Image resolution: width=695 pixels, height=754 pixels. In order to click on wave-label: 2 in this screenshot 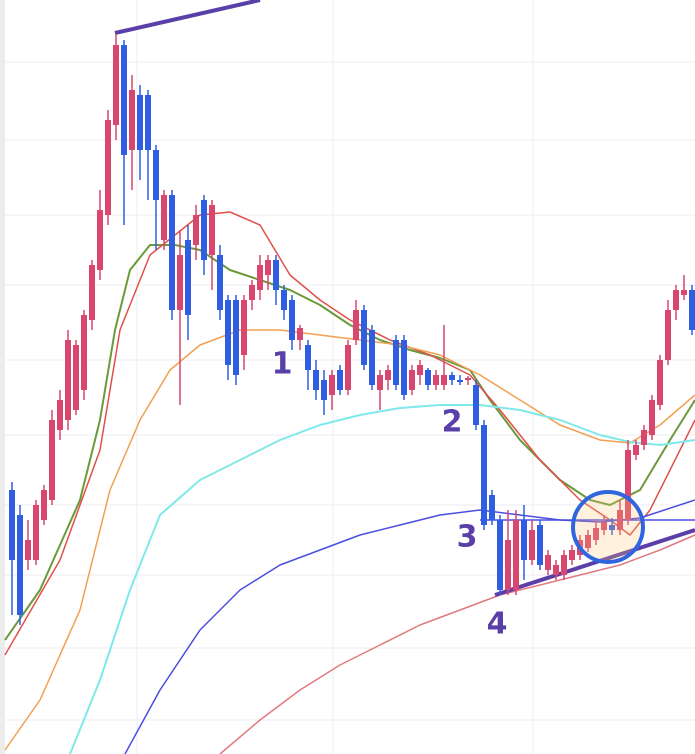, I will do `click(452, 422)`.